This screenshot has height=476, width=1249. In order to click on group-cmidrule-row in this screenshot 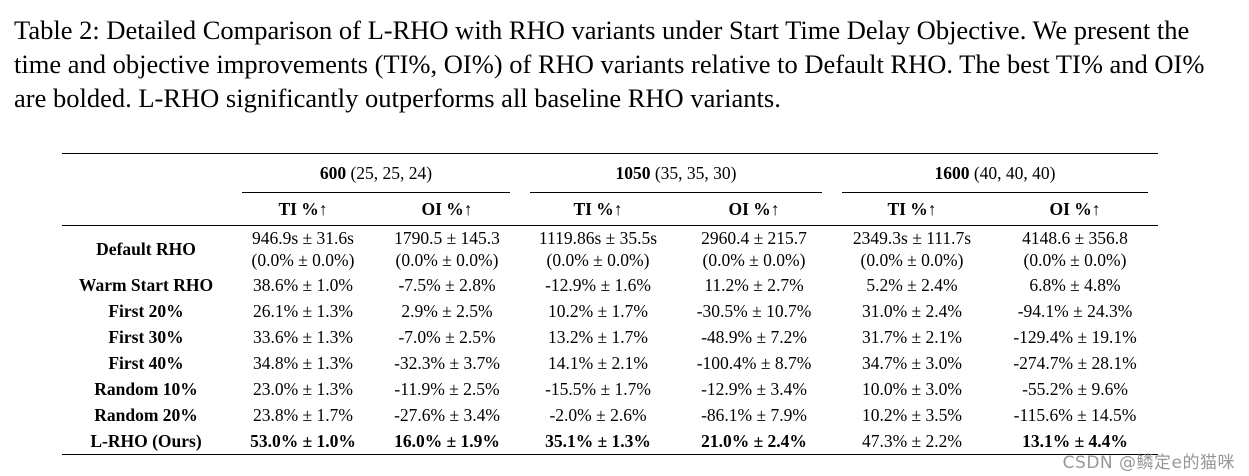, I will do `click(610, 192)`.